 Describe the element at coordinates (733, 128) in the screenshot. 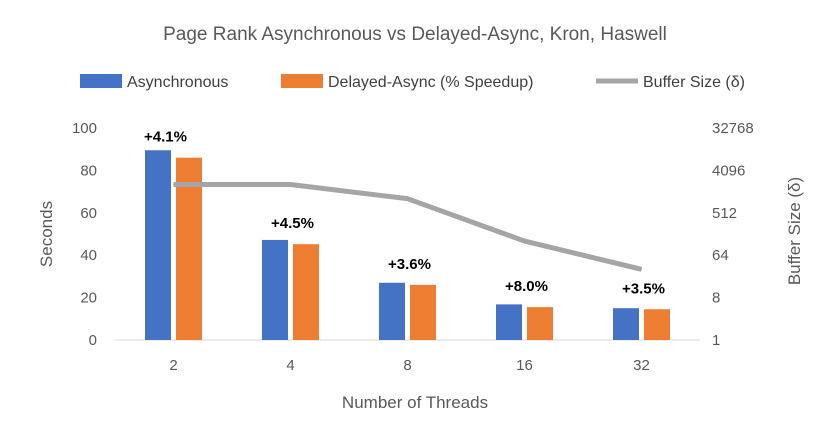

I see `y2-tick-label: 32768` at that location.